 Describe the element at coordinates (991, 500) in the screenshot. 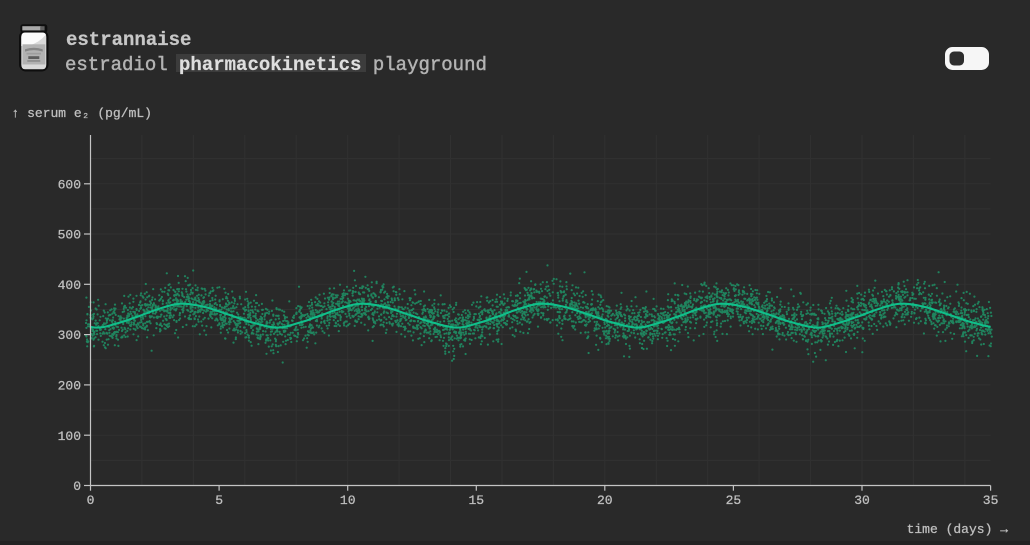

I see `svg-text: 35` at that location.